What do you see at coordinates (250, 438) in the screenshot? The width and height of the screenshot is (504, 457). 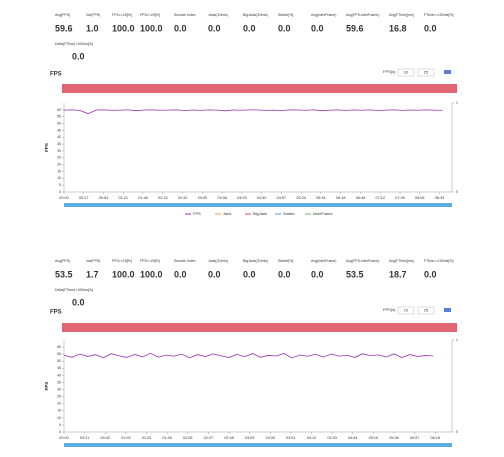 I see `x-tick-label: 03:09` at bounding box center [250, 438].